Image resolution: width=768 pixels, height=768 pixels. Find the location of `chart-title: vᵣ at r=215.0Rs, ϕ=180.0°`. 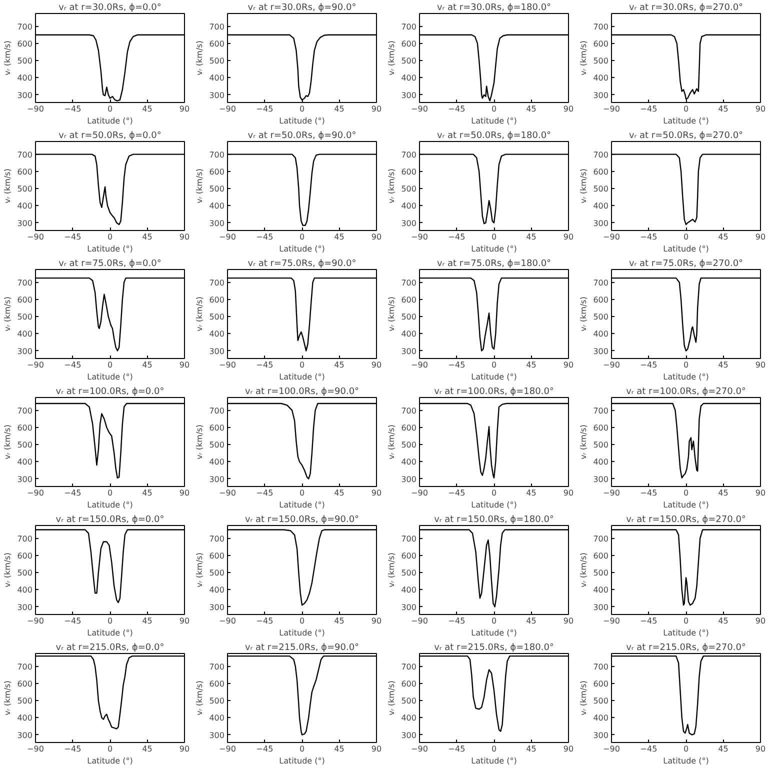

chart-title: vᵣ at r=215.0Rs, ϕ=180.0° is located at coordinates (494, 648).